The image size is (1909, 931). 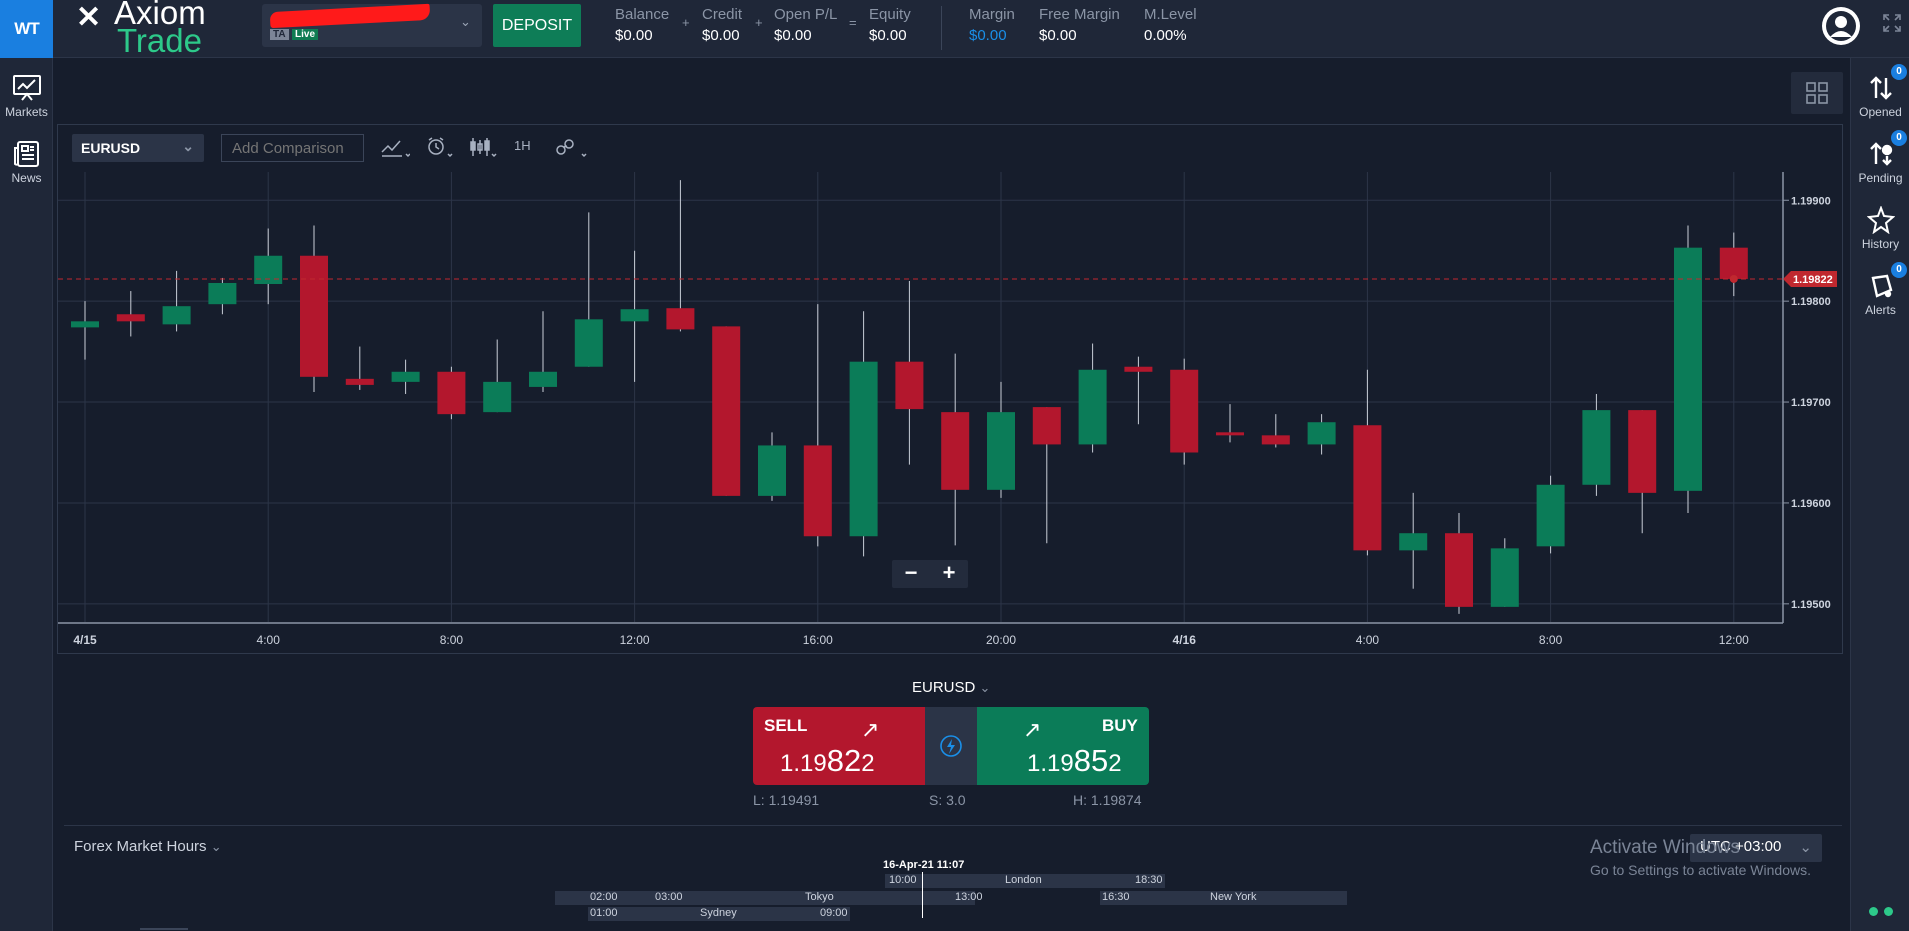 I want to click on sidebar-item-pending: Pending 0, so click(x=1880, y=157).